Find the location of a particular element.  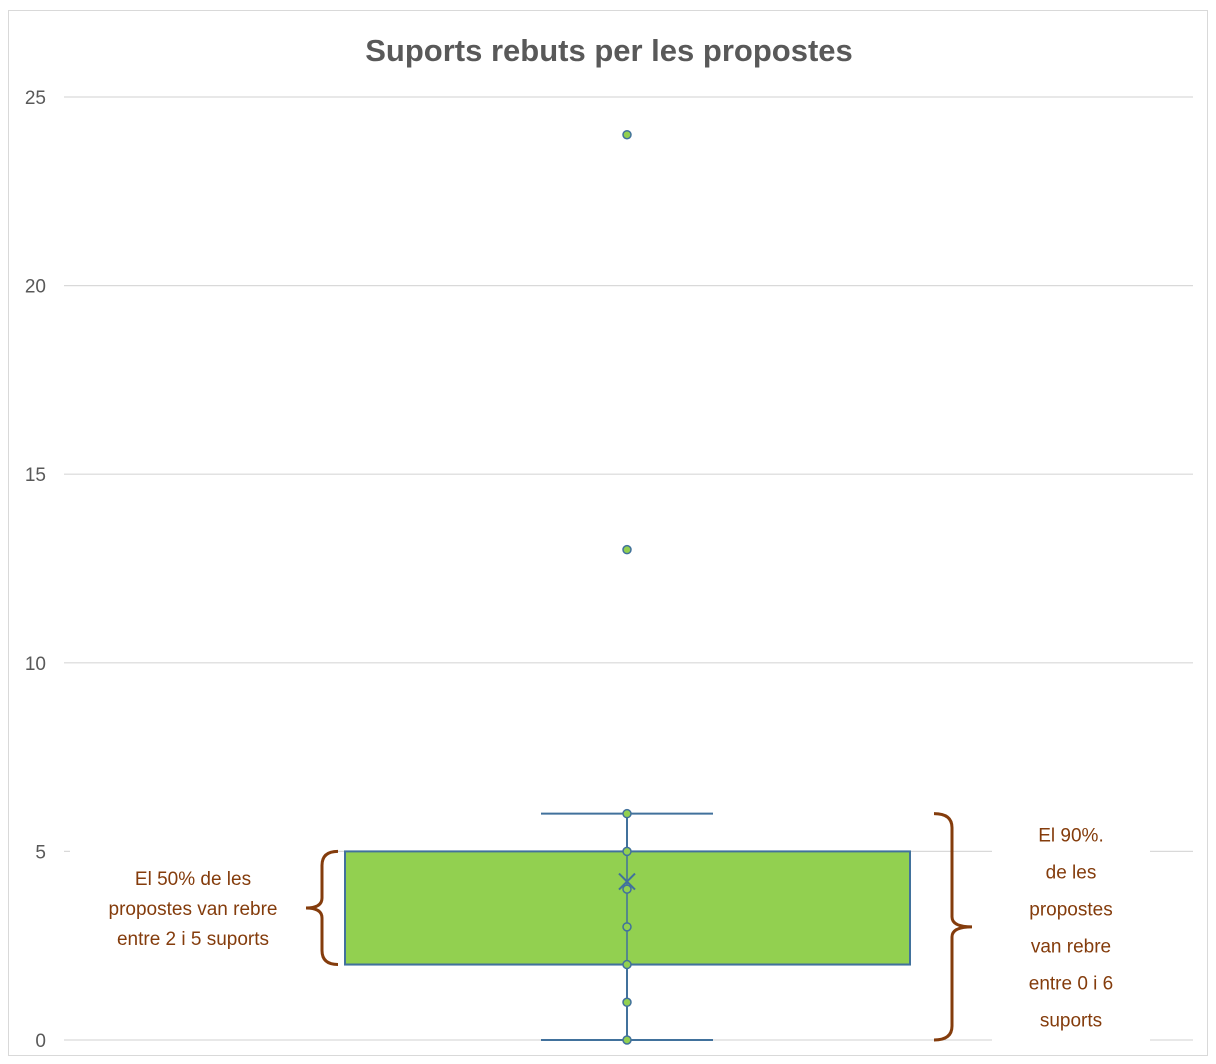

bracket-left is located at coordinates (322, 908).